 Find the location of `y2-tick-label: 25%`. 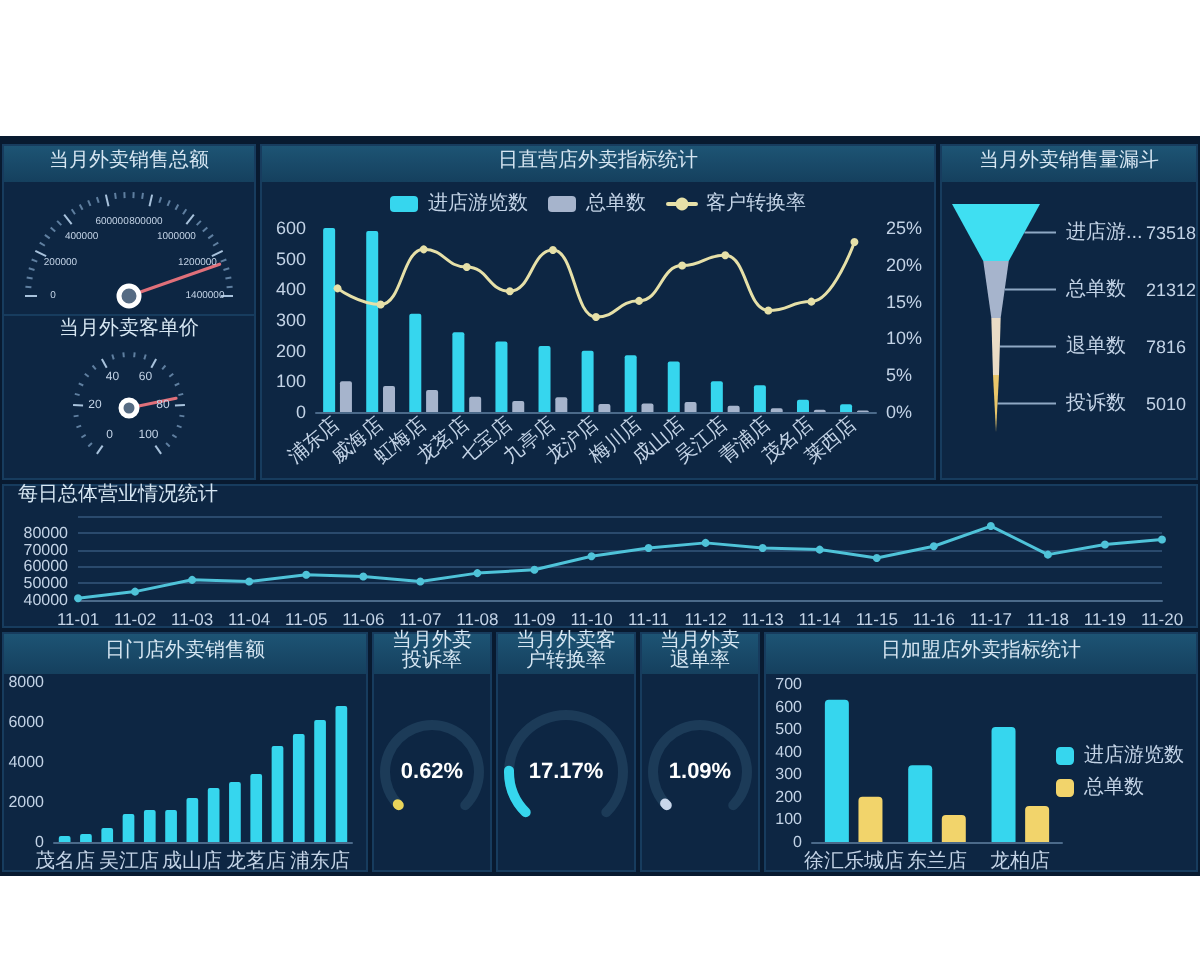

y2-tick-label: 25% is located at coordinates (904, 228).